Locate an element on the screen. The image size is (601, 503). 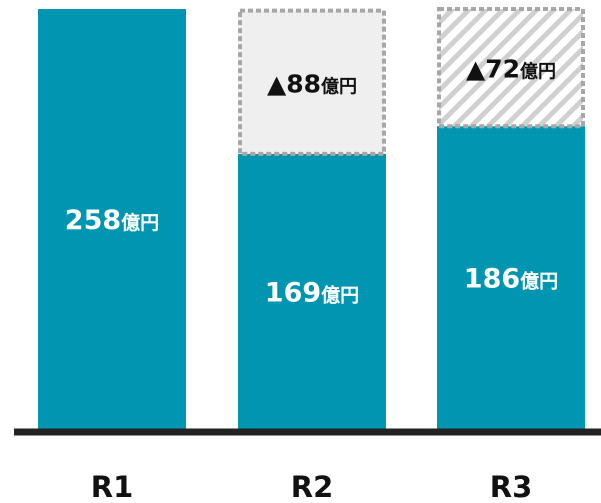
x-tick-label-r1: R1 is located at coordinates (112, 486).